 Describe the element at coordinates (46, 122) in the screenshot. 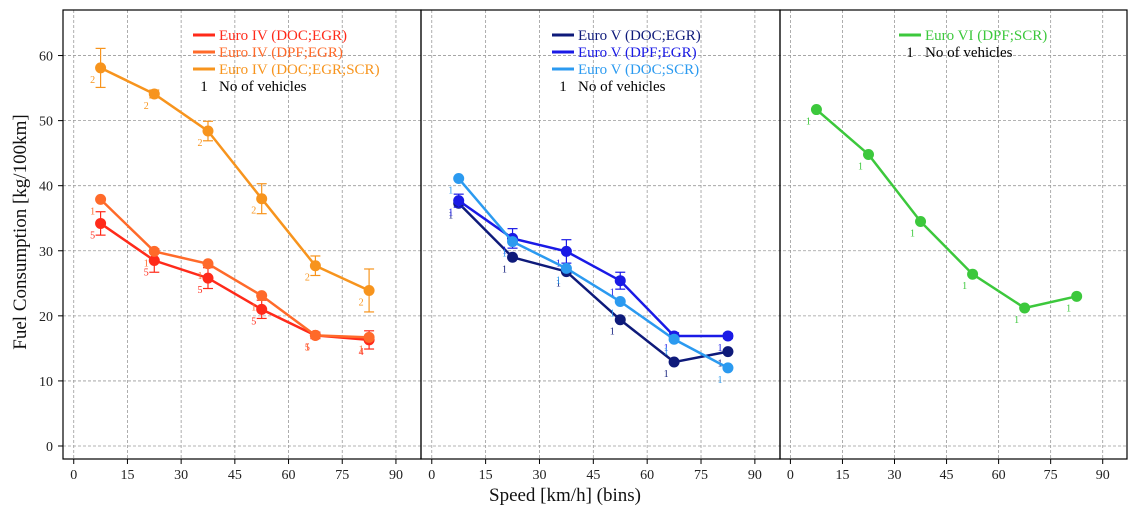

I see `y-tick-label: 50` at that location.